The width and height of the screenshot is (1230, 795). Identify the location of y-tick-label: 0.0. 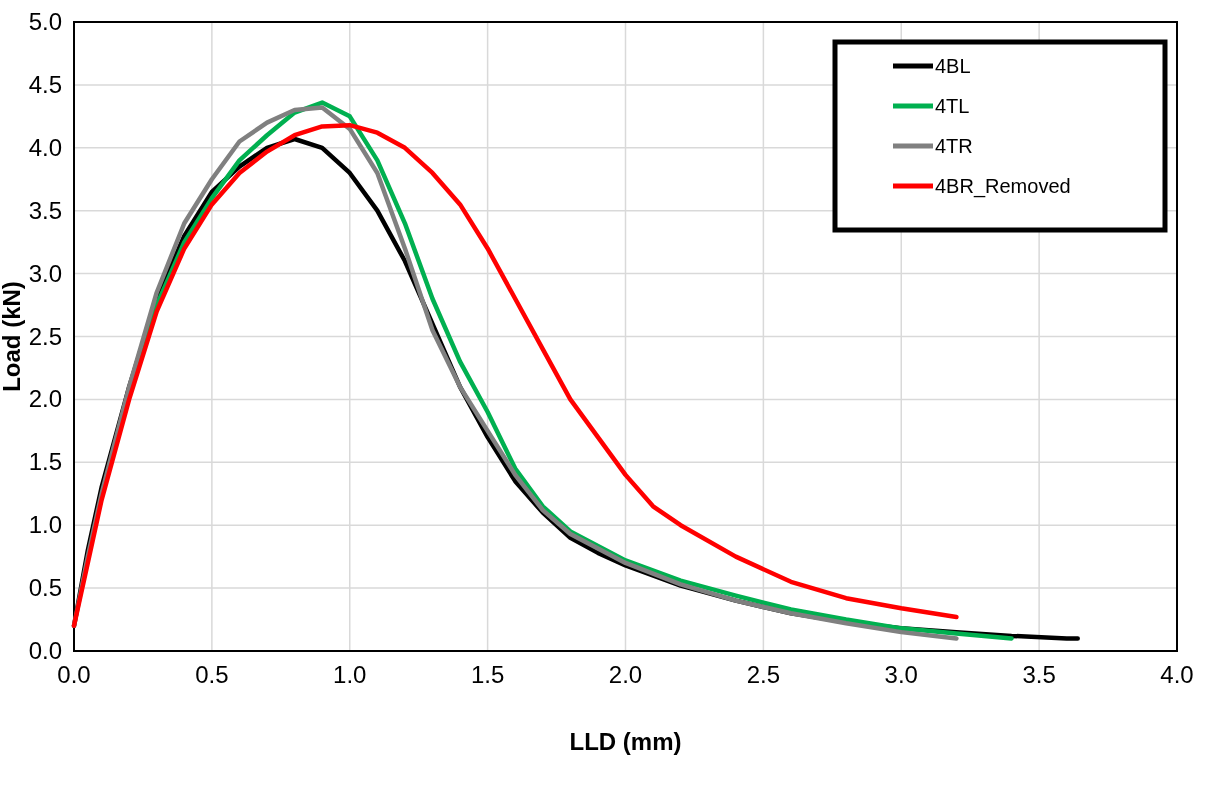
(45, 650).